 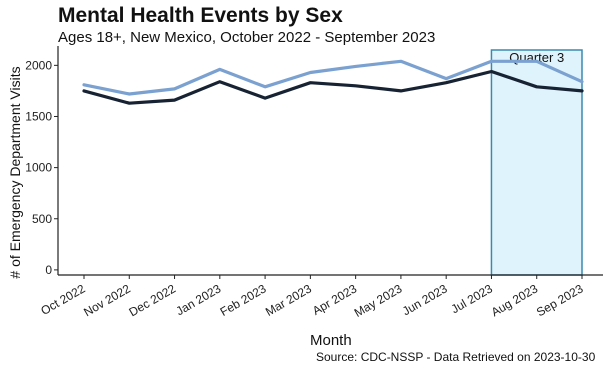 I want to click on x-tick-label: Oct 2022, so click(x=62, y=299).